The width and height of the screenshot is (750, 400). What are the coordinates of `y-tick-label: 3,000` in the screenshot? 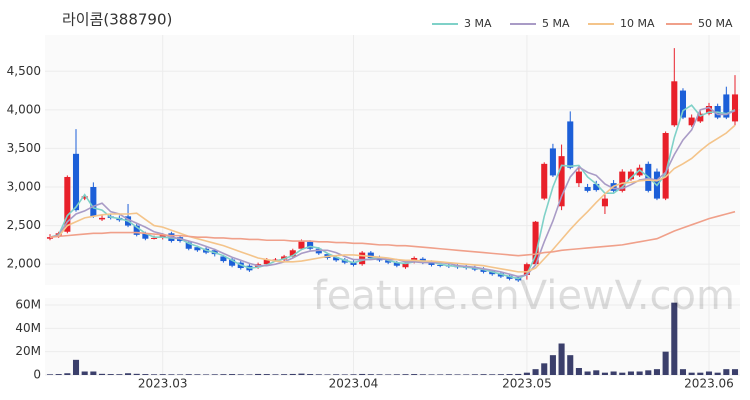 It's located at (24, 187).